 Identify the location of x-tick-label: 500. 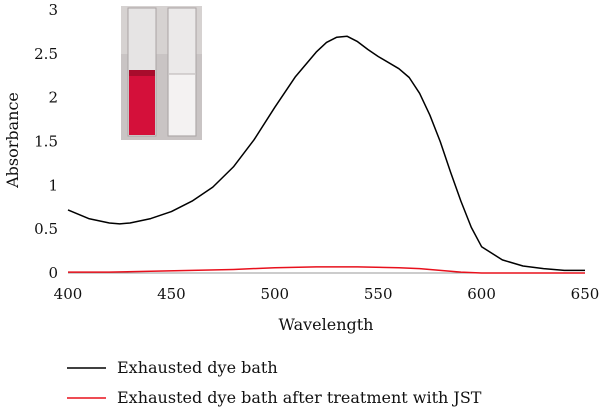
(274, 294).